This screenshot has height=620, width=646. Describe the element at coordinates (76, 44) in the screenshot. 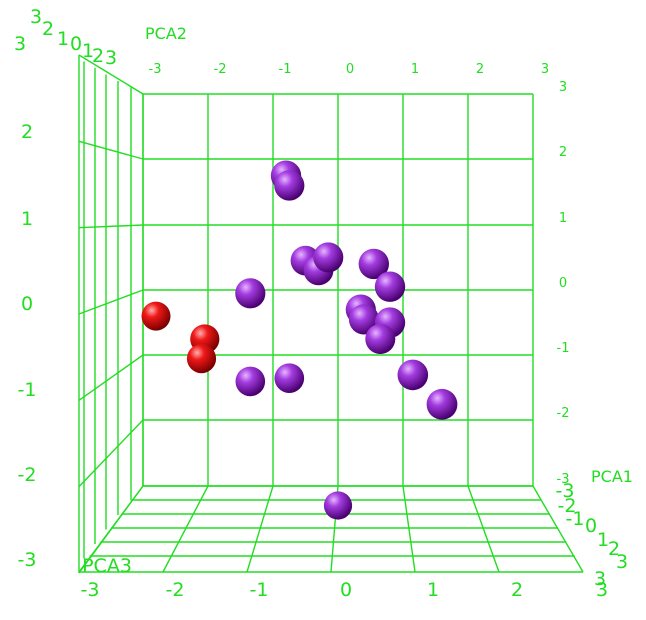

I see `top-left-tick-label: 0` at that location.